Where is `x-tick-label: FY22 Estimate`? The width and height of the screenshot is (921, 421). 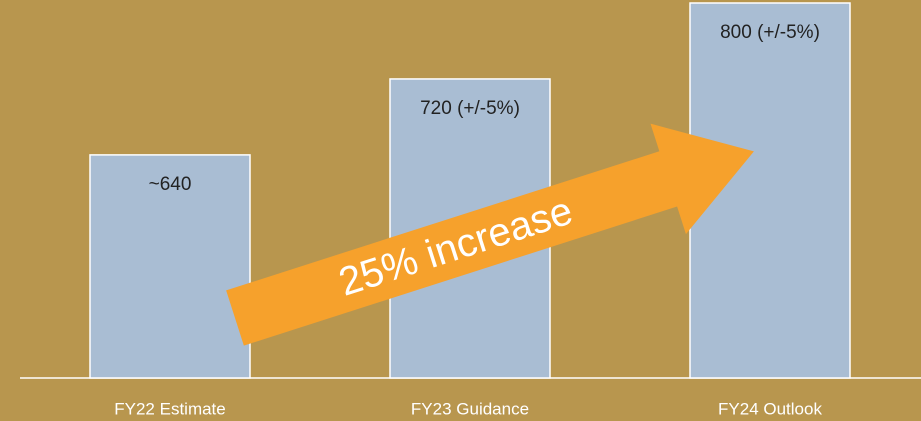
x-tick-label: FY22 Estimate is located at coordinates (170, 408).